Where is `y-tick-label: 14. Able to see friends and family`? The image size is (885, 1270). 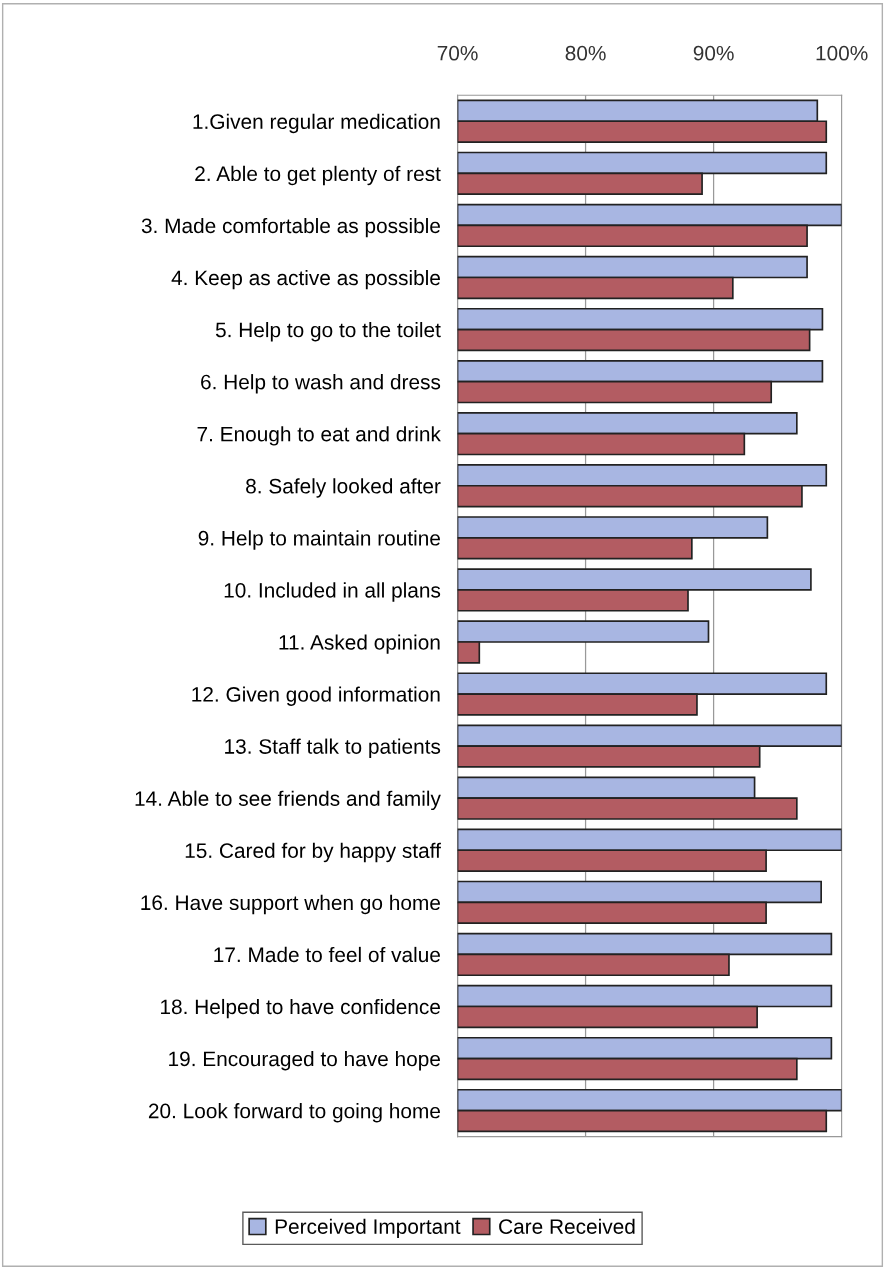 y-tick-label: 14. Able to see friends and family is located at coordinates (288, 800).